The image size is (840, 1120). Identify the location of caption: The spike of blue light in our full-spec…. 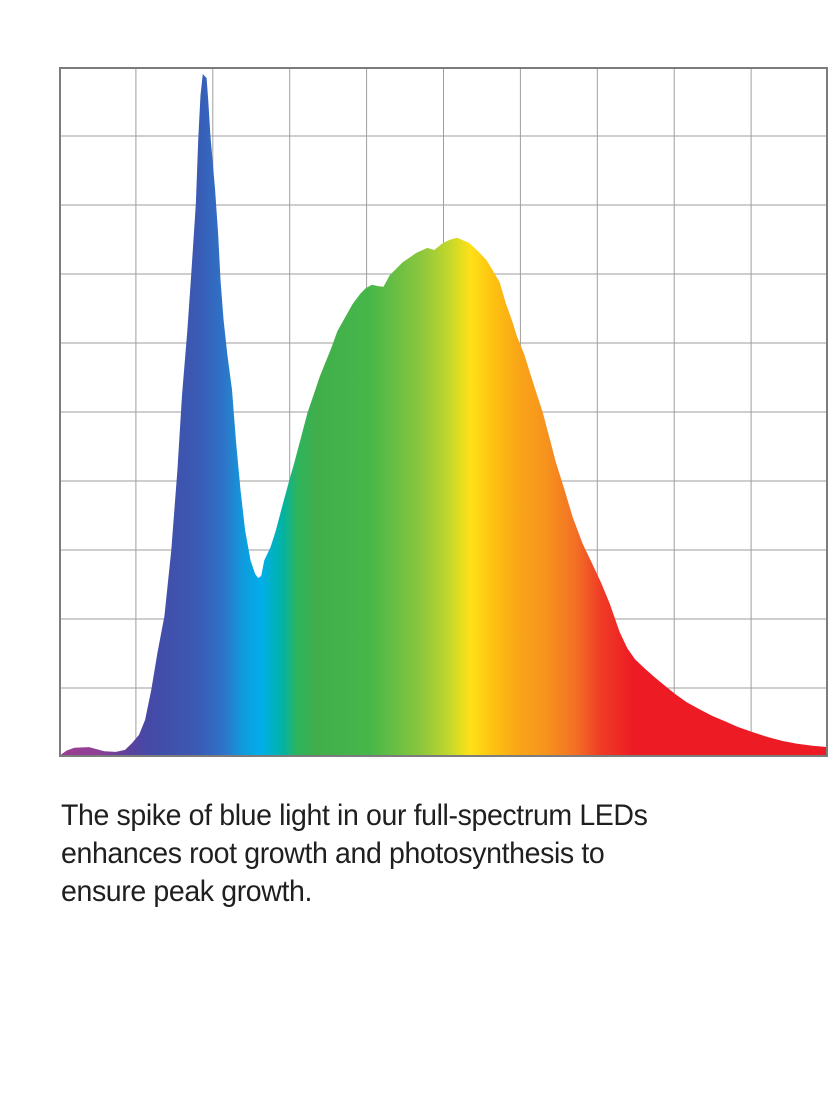
(354, 854).